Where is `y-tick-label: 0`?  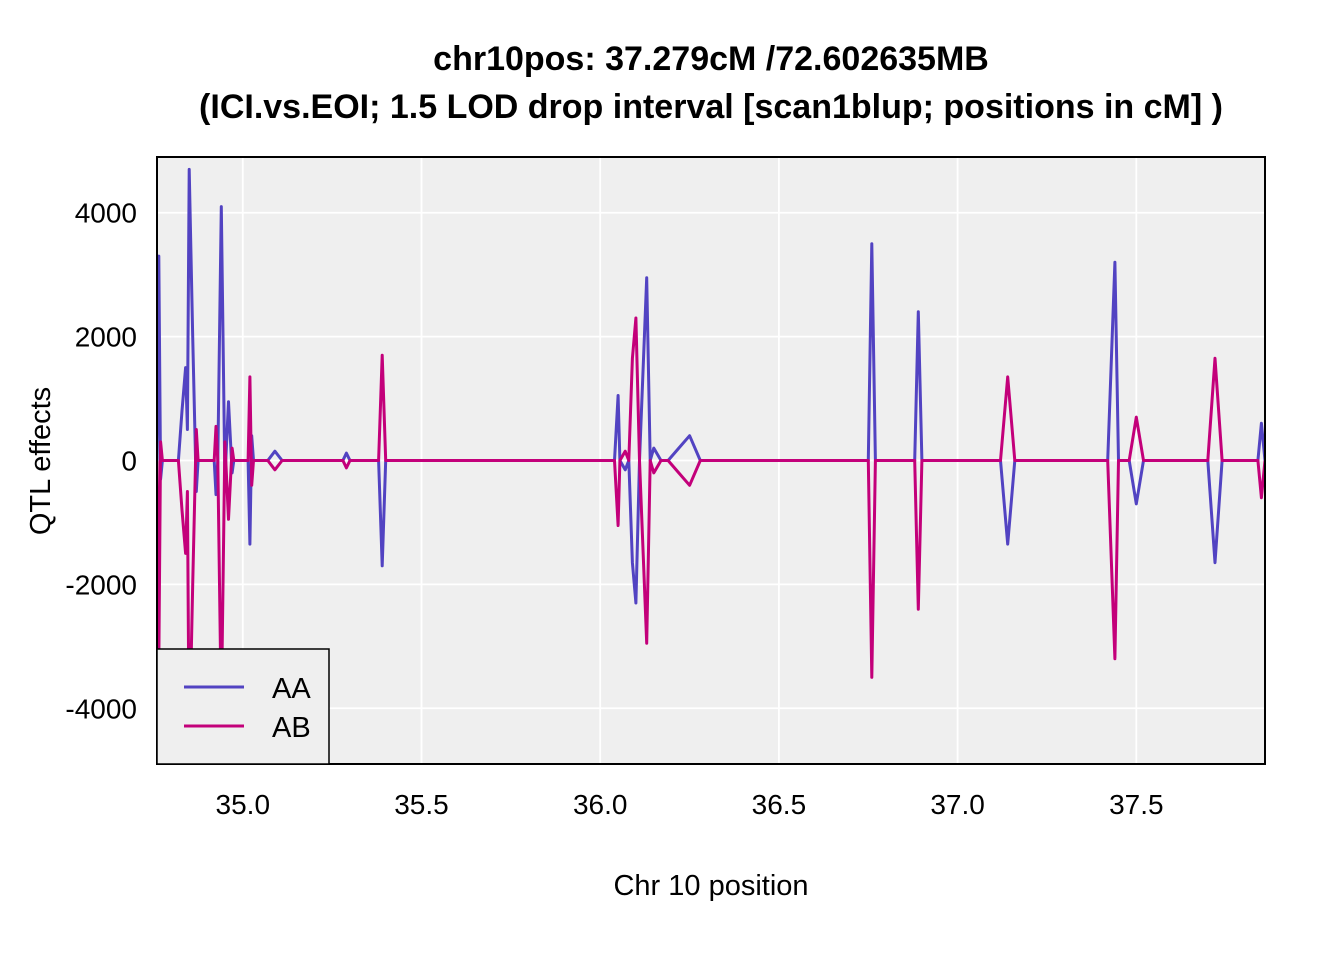
y-tick-label: 0 is located at coordinates (129, 461).